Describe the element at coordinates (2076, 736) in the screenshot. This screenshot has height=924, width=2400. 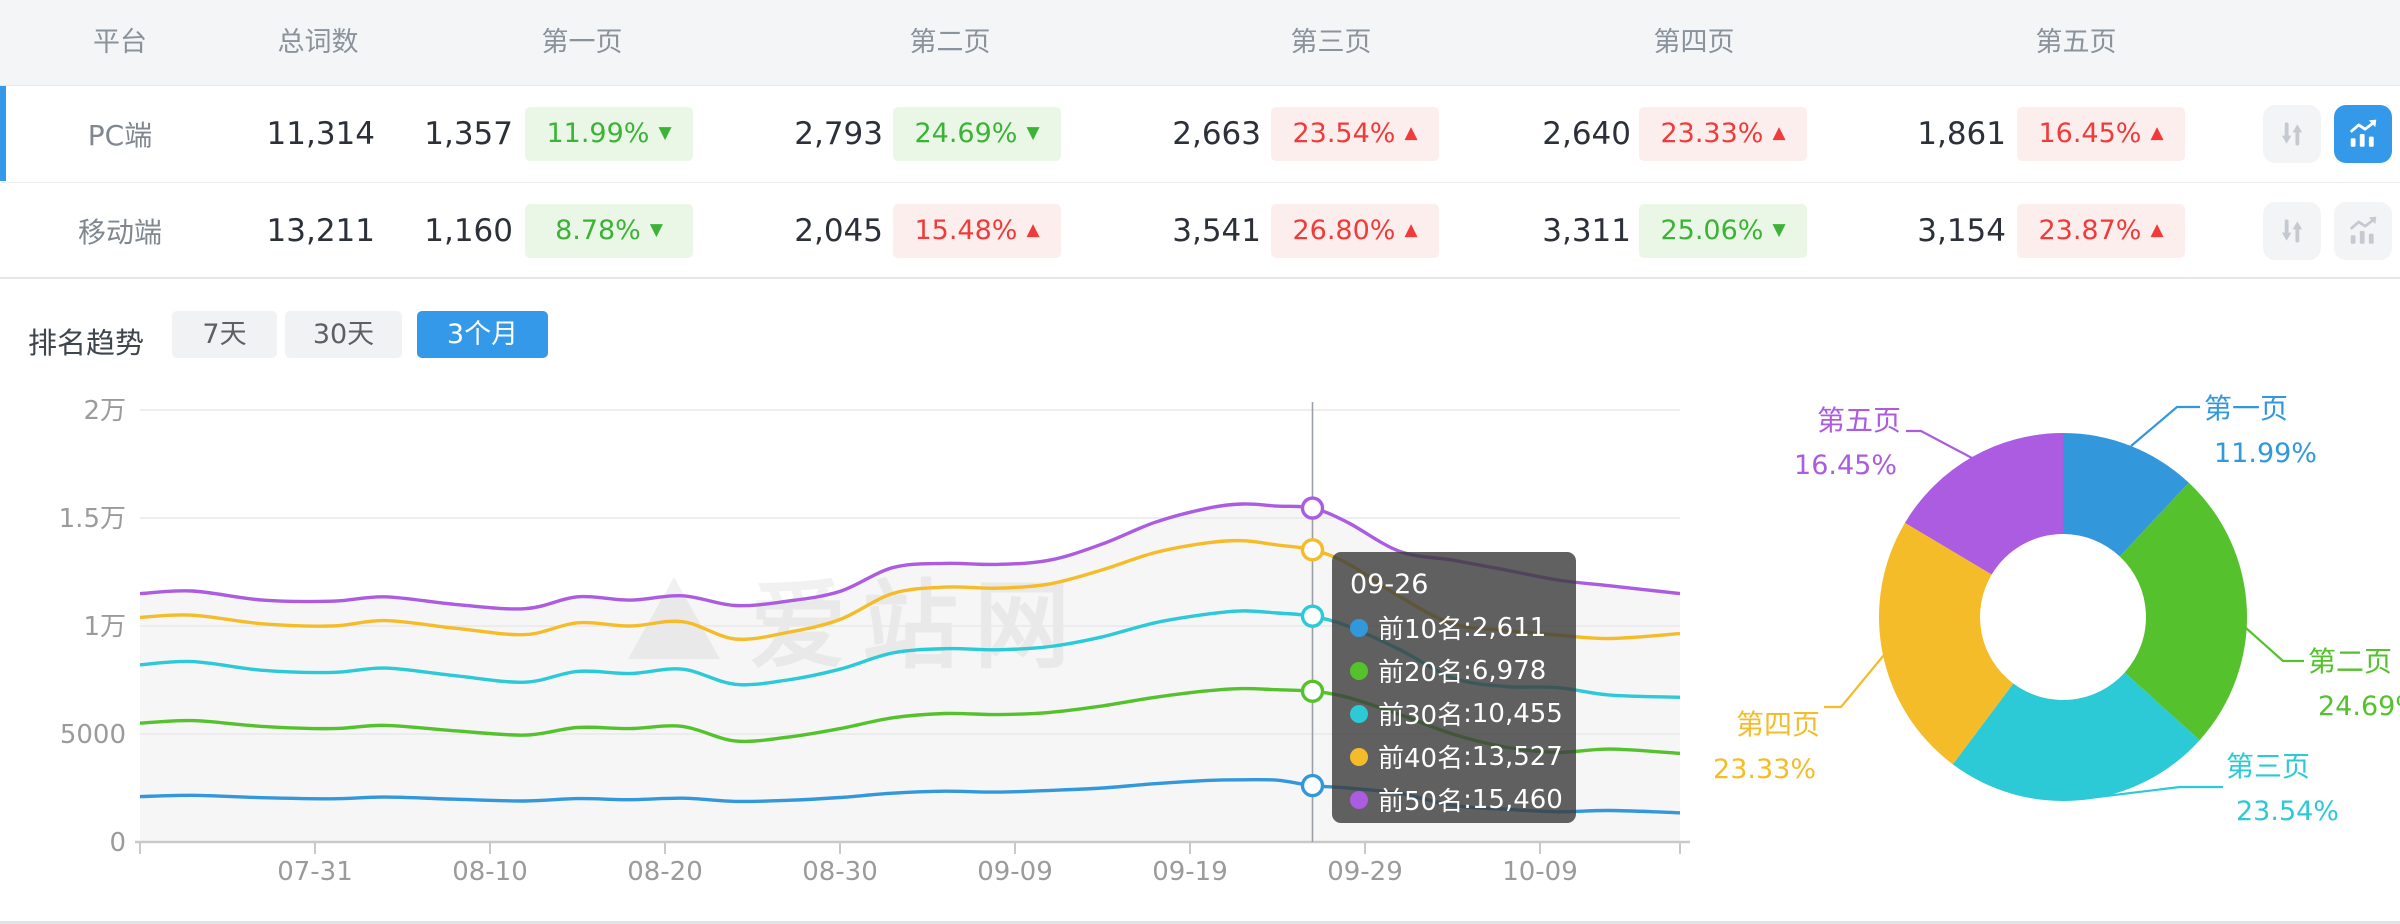
I see `donut-slice-第三页` at that location.